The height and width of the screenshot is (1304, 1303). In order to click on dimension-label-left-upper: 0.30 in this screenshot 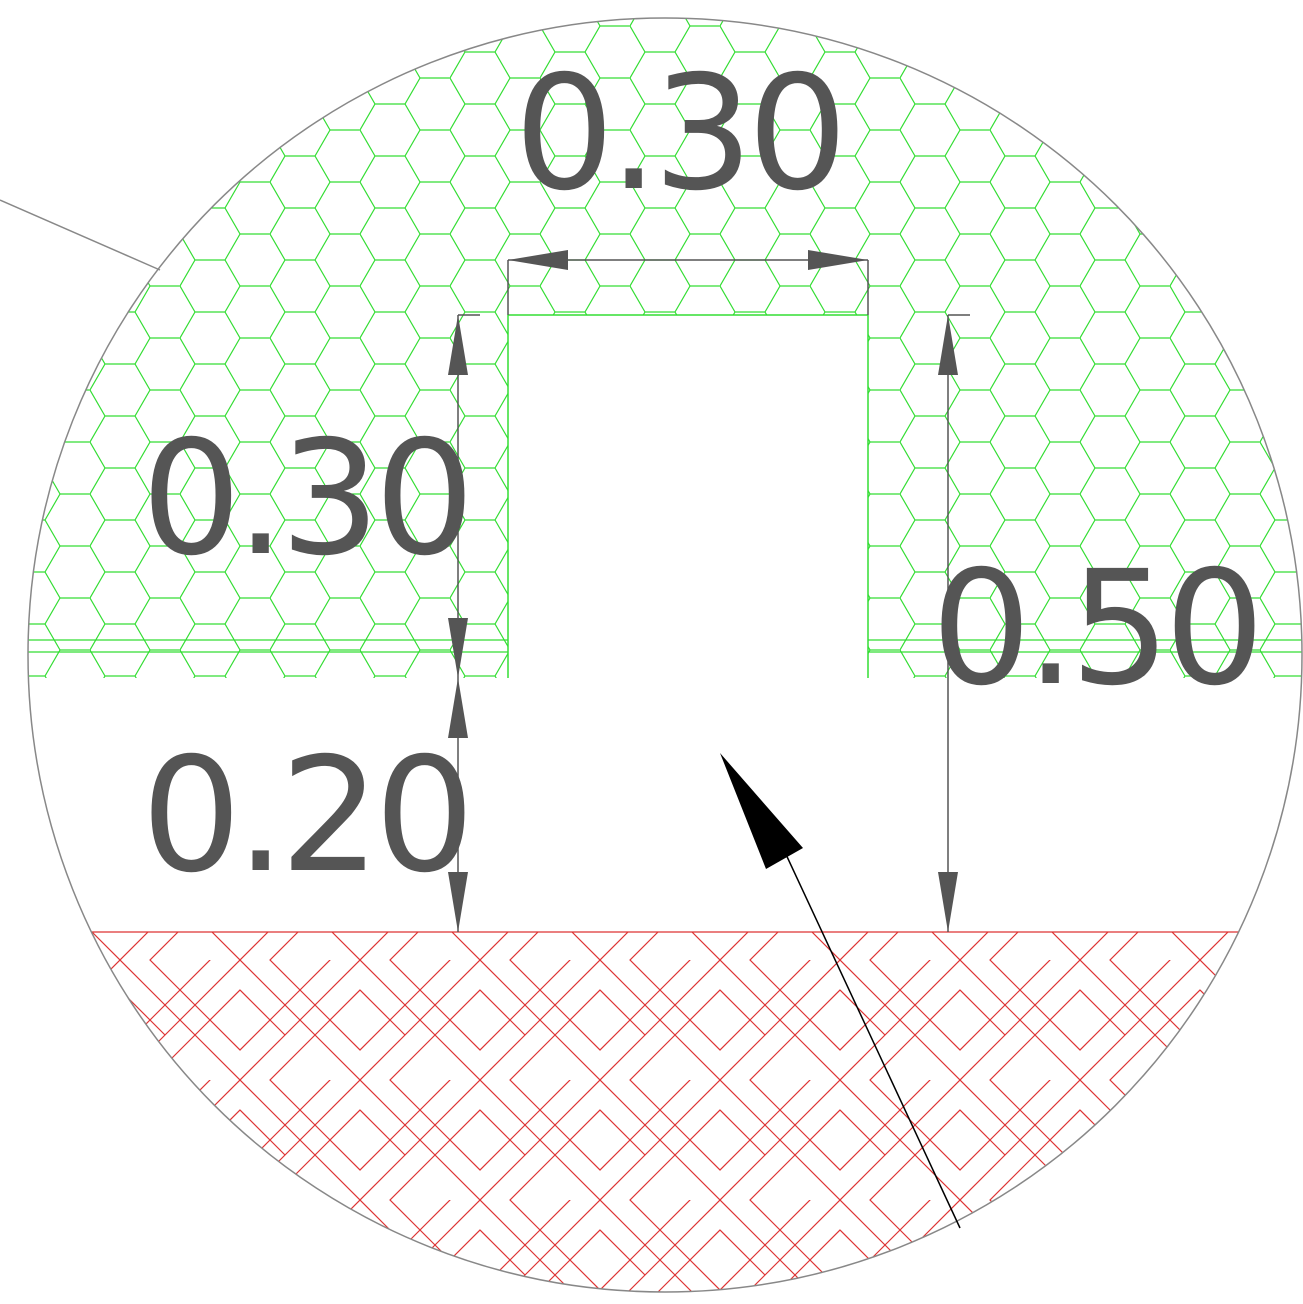, I will do `click(305, 499)`.